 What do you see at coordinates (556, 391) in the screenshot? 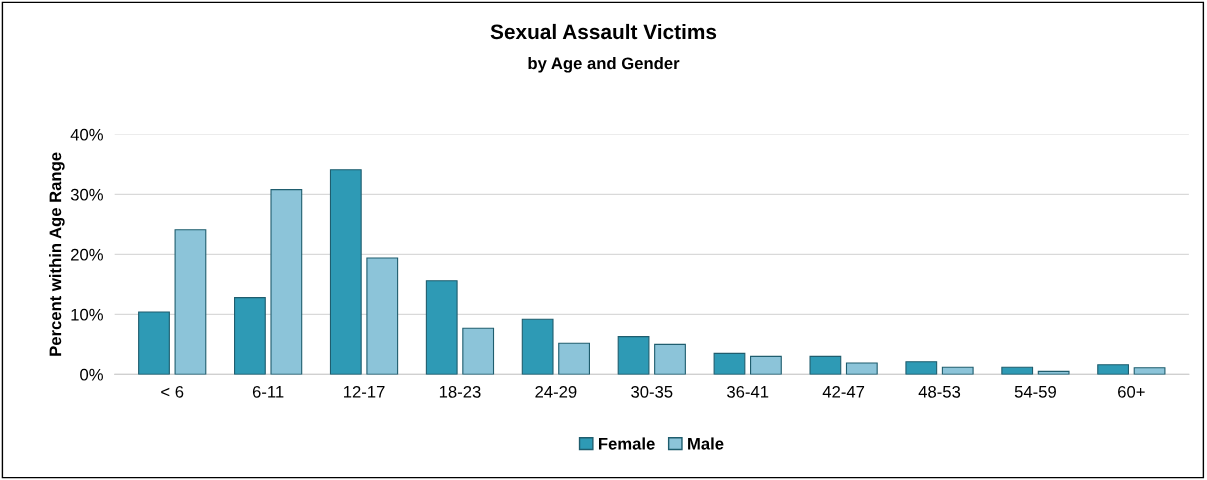
I see `x-tick-label: 24-29` at bounding box center [556, 391].